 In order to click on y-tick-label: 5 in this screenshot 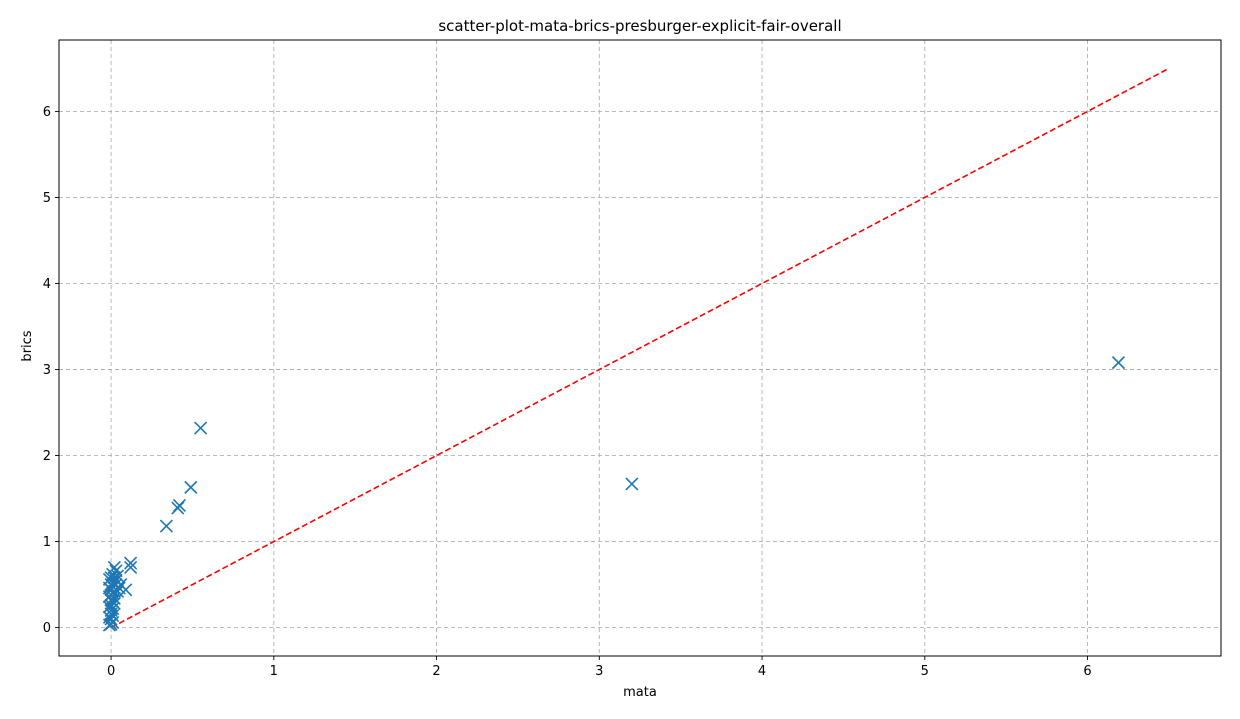, I will do `click(47, 198)`.